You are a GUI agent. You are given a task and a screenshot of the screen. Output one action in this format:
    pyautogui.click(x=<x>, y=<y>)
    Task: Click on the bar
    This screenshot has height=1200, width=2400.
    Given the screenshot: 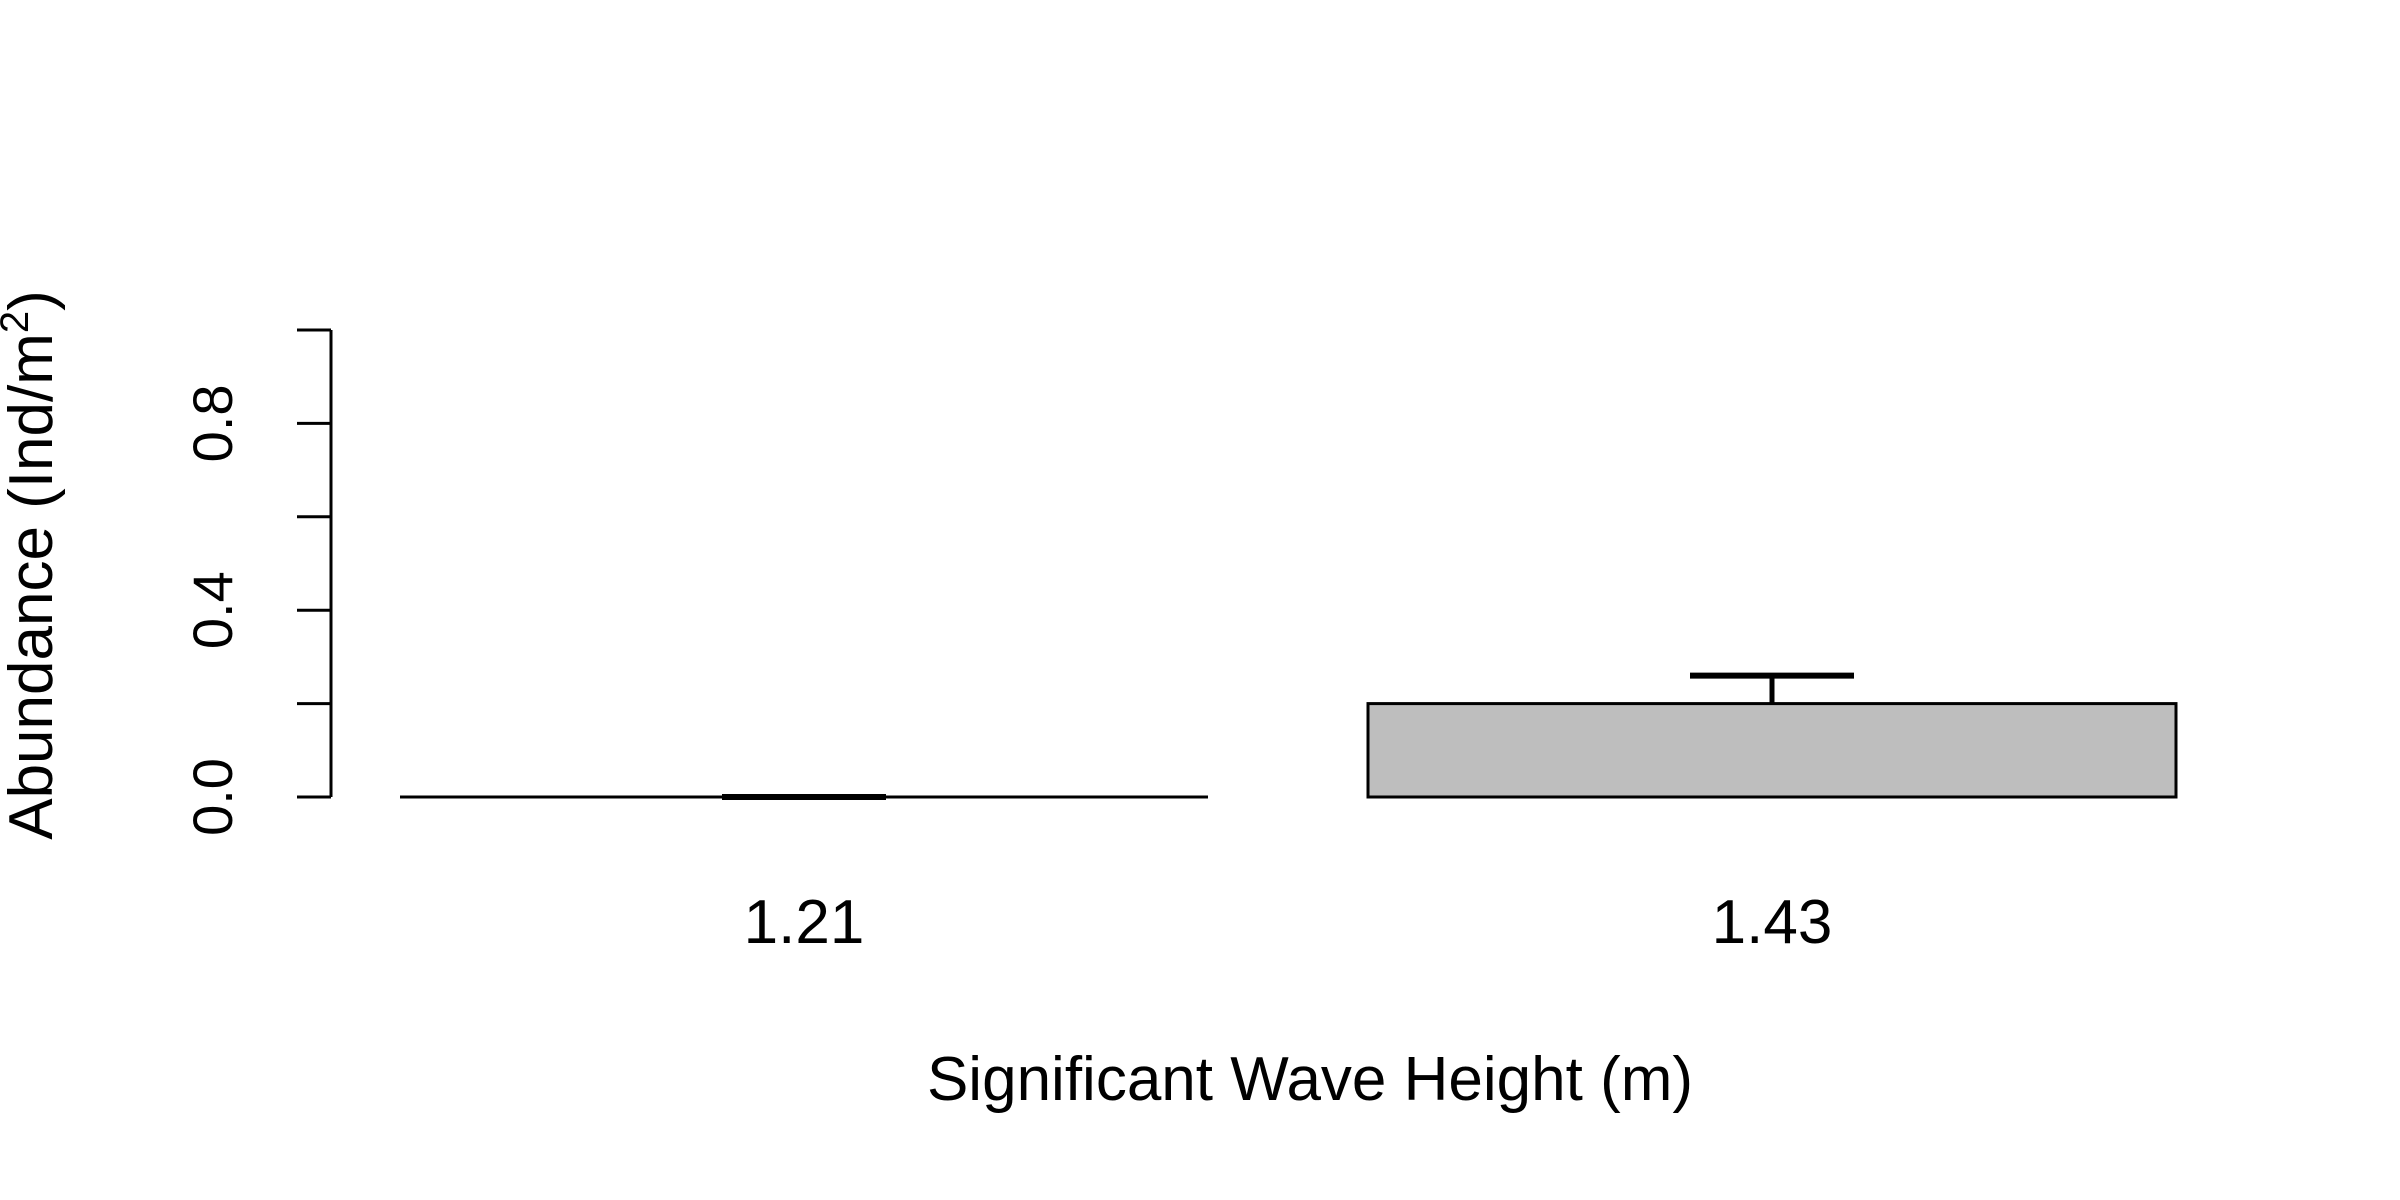 What is the action you would take?
    pyautogui.click(x=1772, y=750)
    